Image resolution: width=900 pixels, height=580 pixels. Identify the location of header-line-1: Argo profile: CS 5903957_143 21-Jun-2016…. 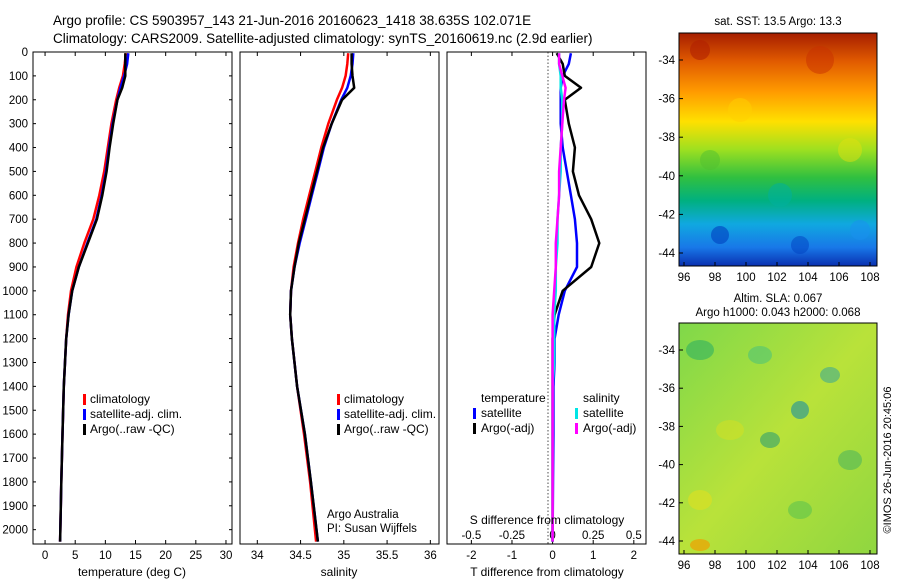
(292, 20).